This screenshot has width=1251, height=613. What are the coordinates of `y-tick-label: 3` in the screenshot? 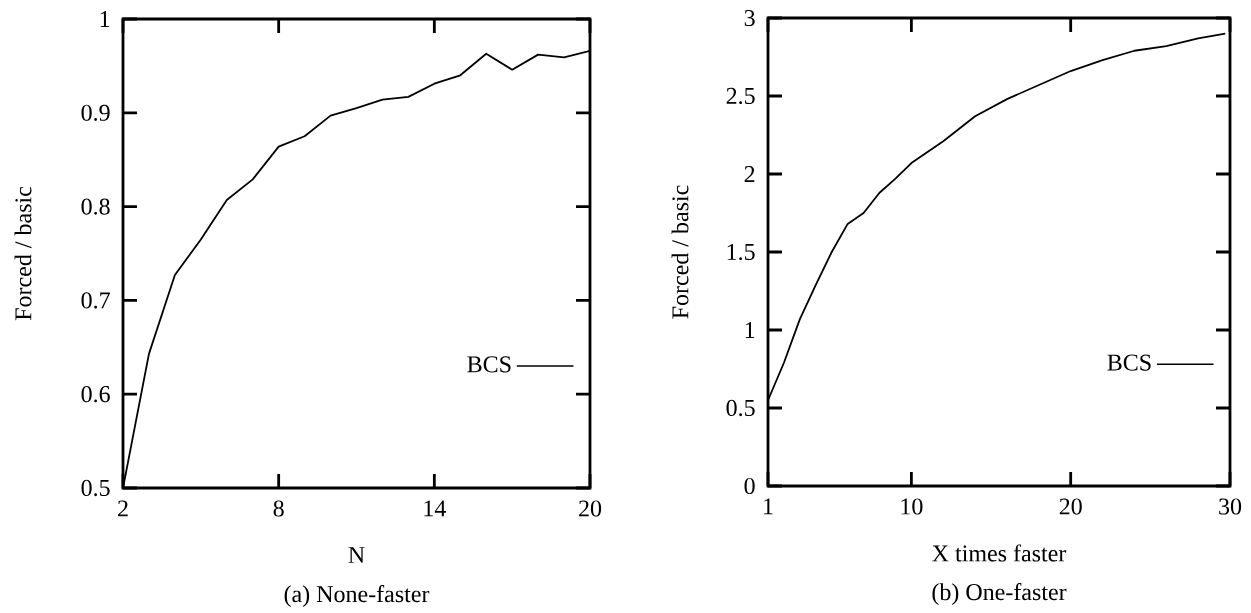 It's located at (749, 18).